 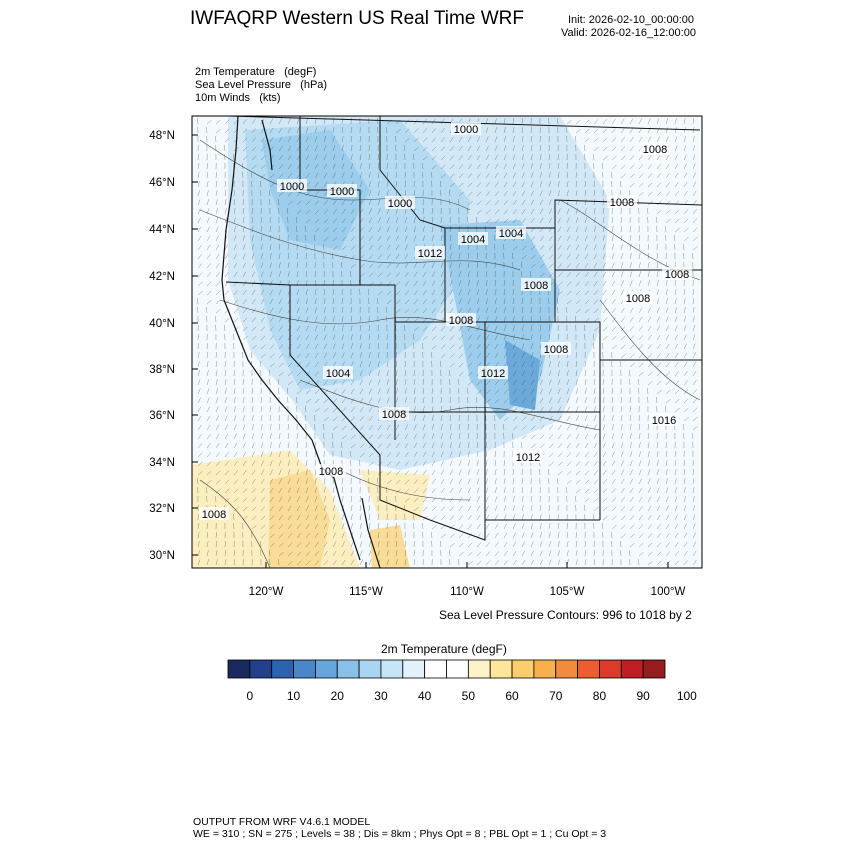 What do you see at coordinates (462, 681) in the screenshot?
I see `temperature-colorbar: 0 10 20 30 40 50 60 70 80 90 100` at bounding box center [462, 681].